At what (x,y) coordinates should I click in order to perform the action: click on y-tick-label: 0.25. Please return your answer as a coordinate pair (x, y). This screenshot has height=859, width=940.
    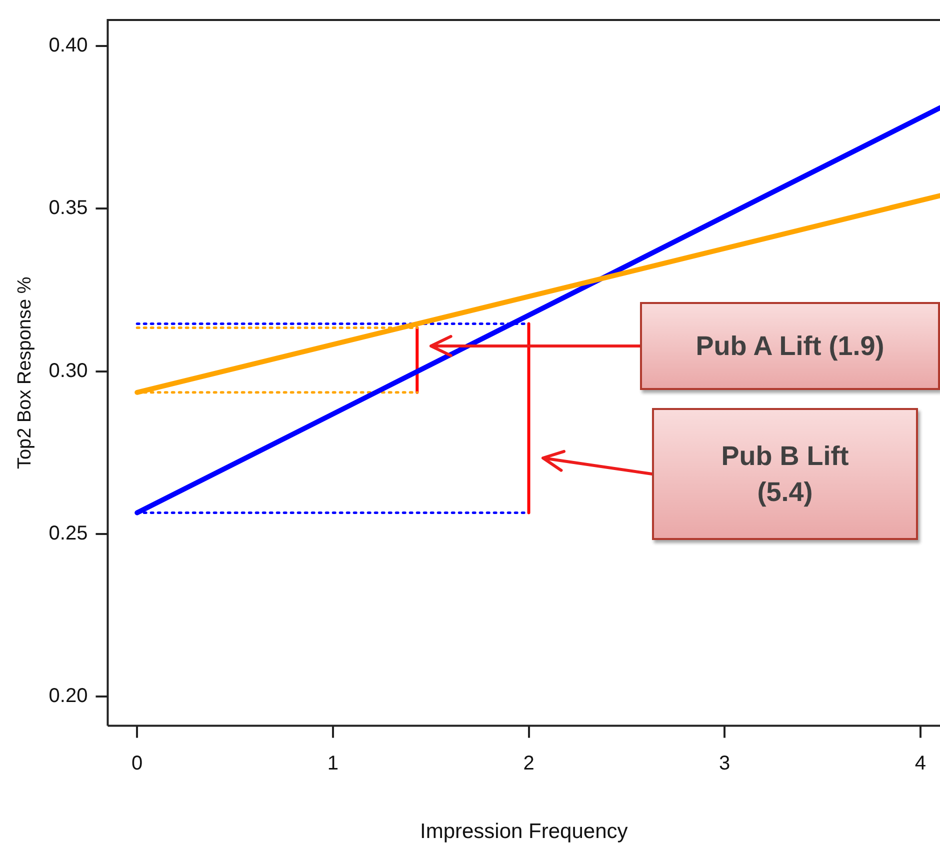
    Looking at the image, I should click on (68, 533).